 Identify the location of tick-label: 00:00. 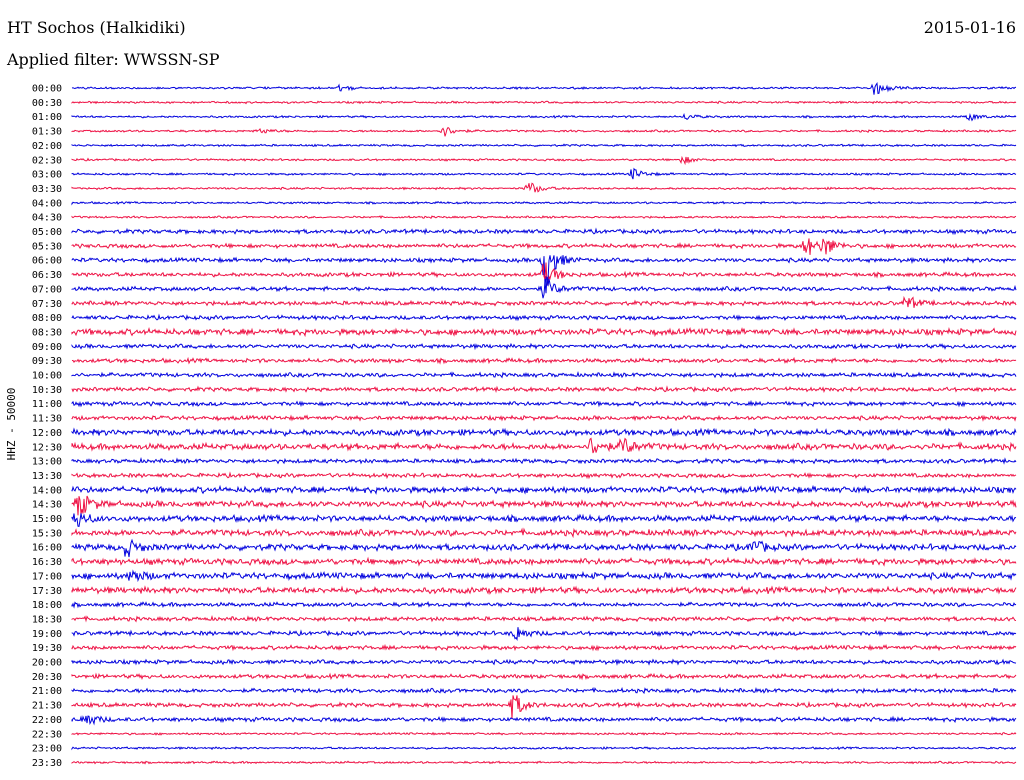
(47, 89).